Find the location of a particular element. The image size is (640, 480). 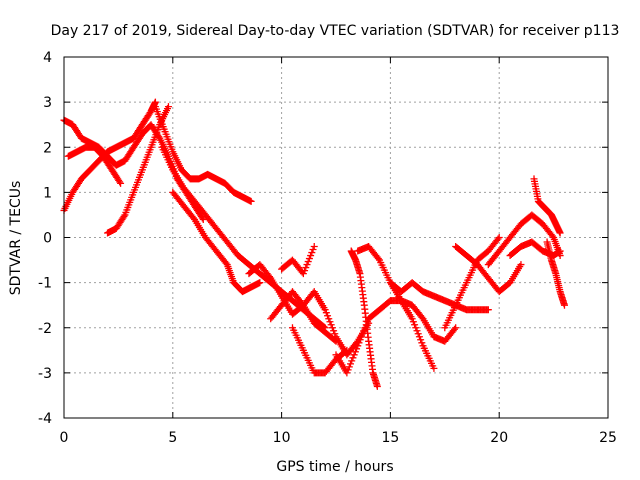

y-tick-label: -3 is located at coordinates (45, 374).